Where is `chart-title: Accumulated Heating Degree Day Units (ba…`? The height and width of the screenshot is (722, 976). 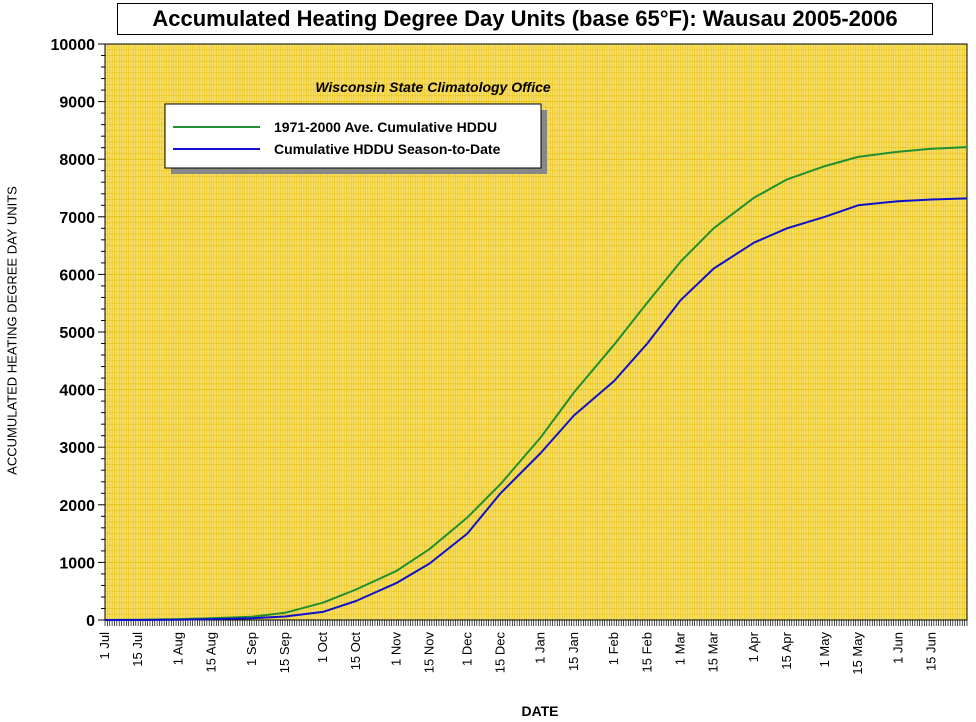 chart-title: Accumulated Heating Degree Day Units (ba… is located at coordinates (525, 19).